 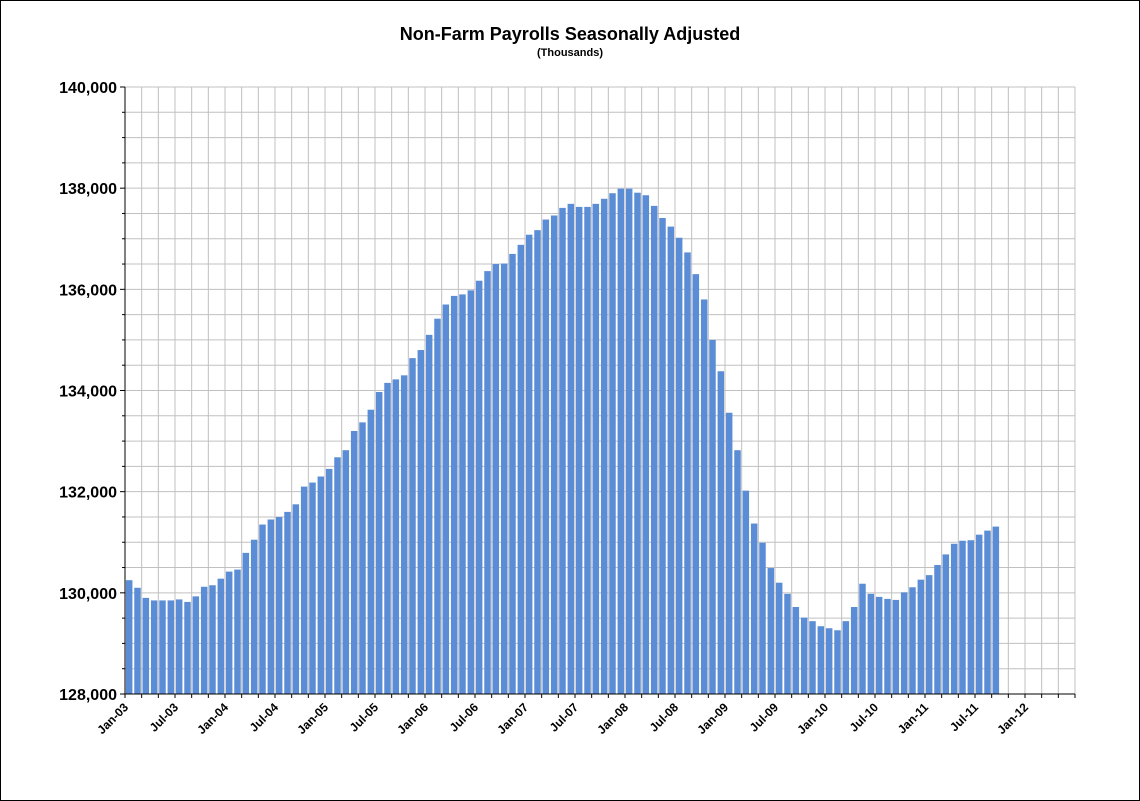 What do you see at coordinates (1012, 718) in the screenshot?
I see `x-tick-label: Jan-12` at bounding box center [1012, 718].